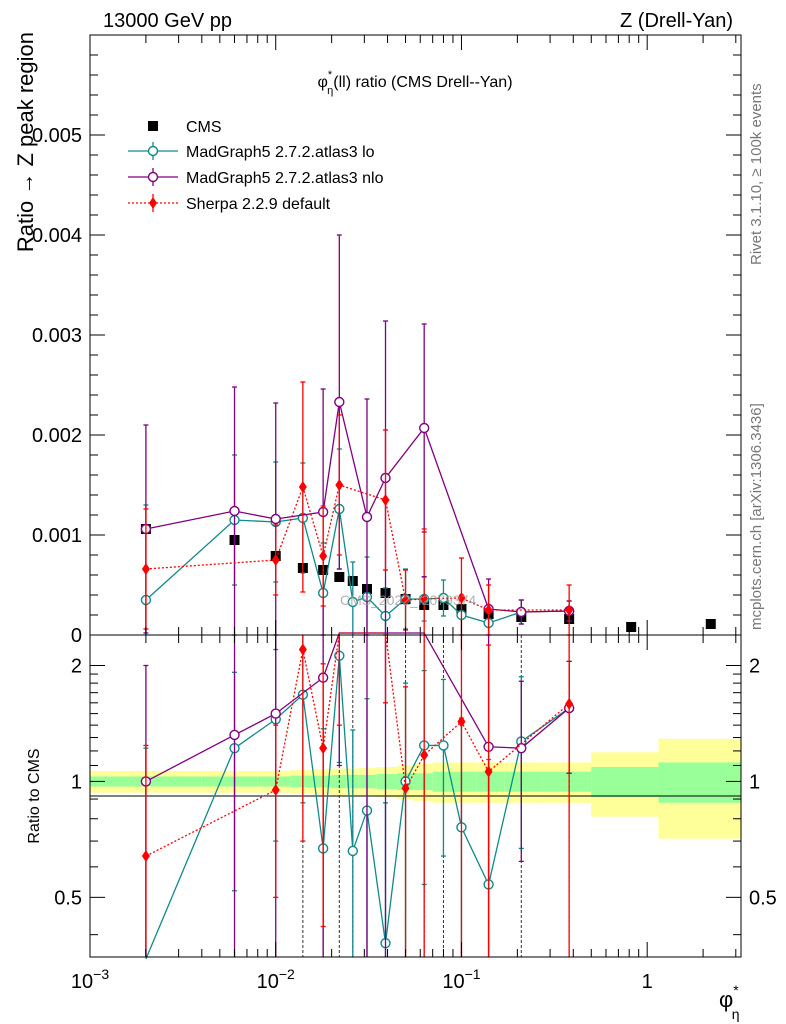 The image size is (786, 1024). Describe the element at coordinates (422, 82) in the screenshot. I see `title-tail: (ll) ratio (CMS Drell--Yan)` at that location.